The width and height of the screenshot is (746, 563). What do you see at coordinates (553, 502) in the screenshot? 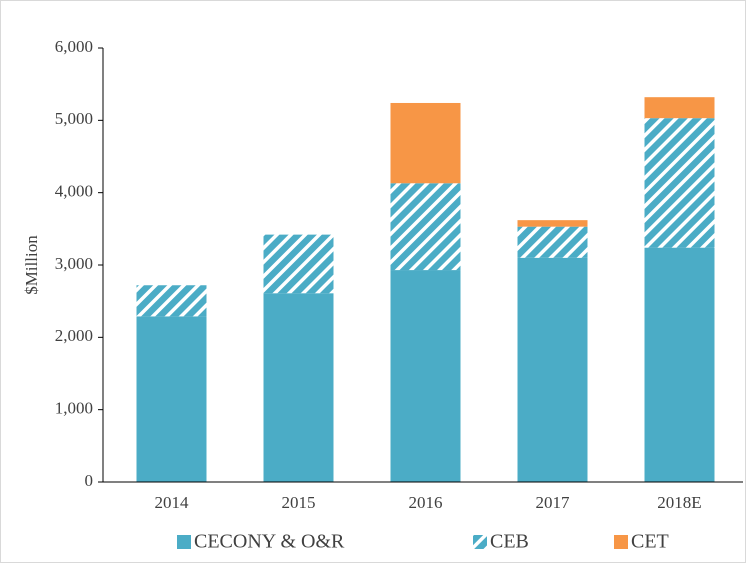
I see `x-tick-label: 2017` at bounding box center [553, 502].